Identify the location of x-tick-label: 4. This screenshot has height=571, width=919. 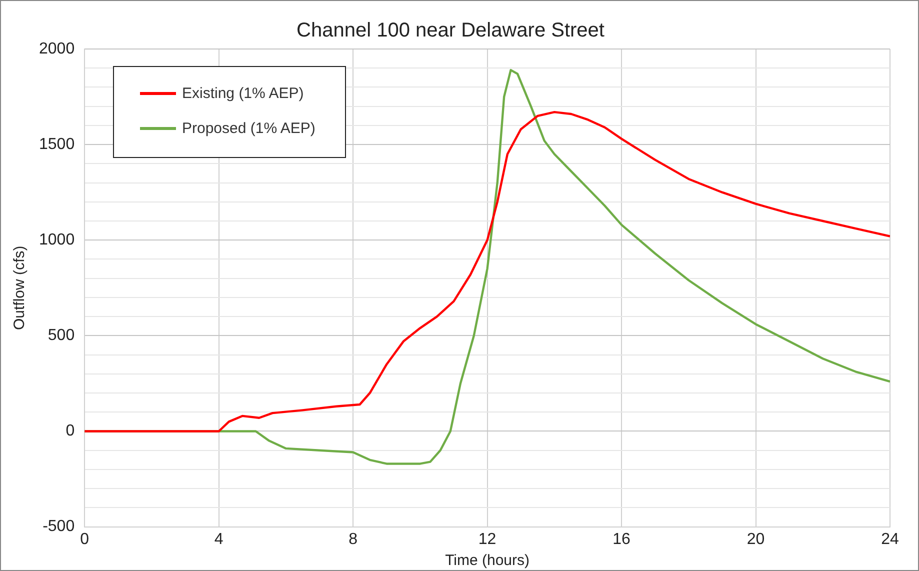
(219, 539).